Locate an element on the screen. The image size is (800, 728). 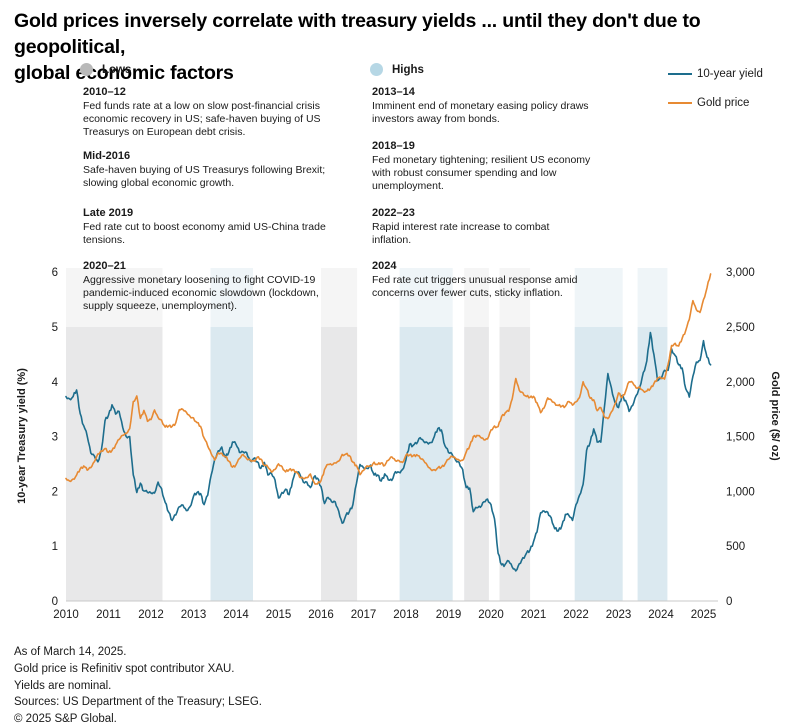
yield-line-swatch-icon is located at coordinates (680, 74).